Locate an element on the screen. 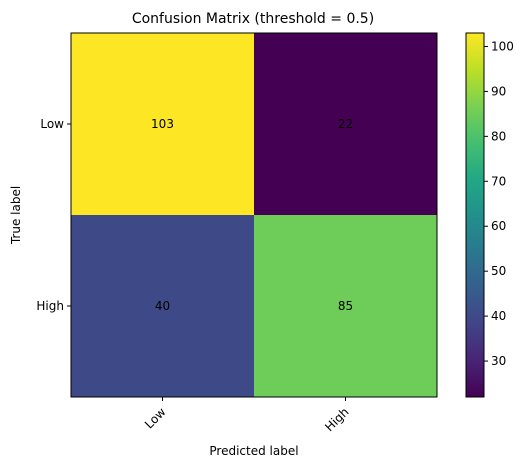  cell-value-label: 103 is located at coordinates (162, 124).